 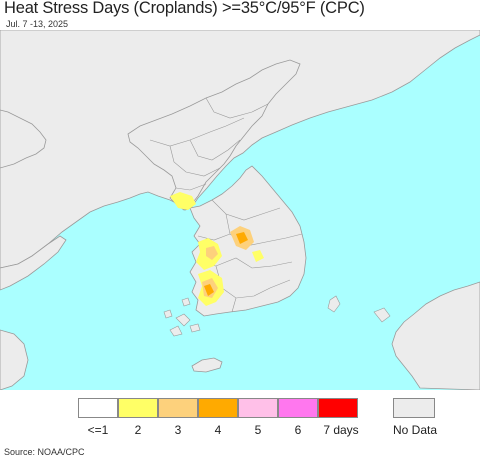 I want to click on legend-label-6: 6, so click(x=298, y=430).